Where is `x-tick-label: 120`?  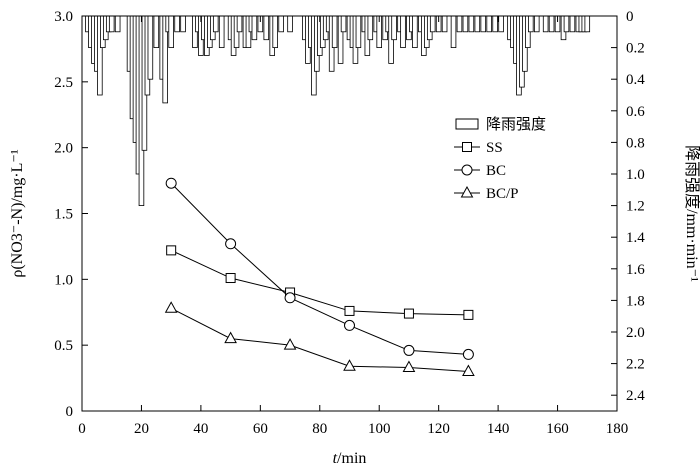
x-tick-label: 120 is located at coordinates (438, 429).